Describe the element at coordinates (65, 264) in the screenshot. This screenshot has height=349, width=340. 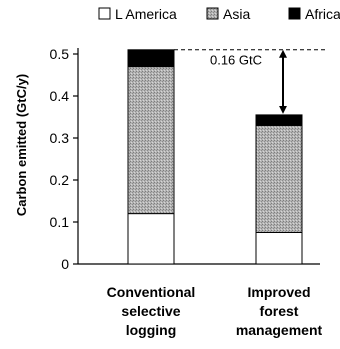
I see `y-tick-label: 0` at that location.